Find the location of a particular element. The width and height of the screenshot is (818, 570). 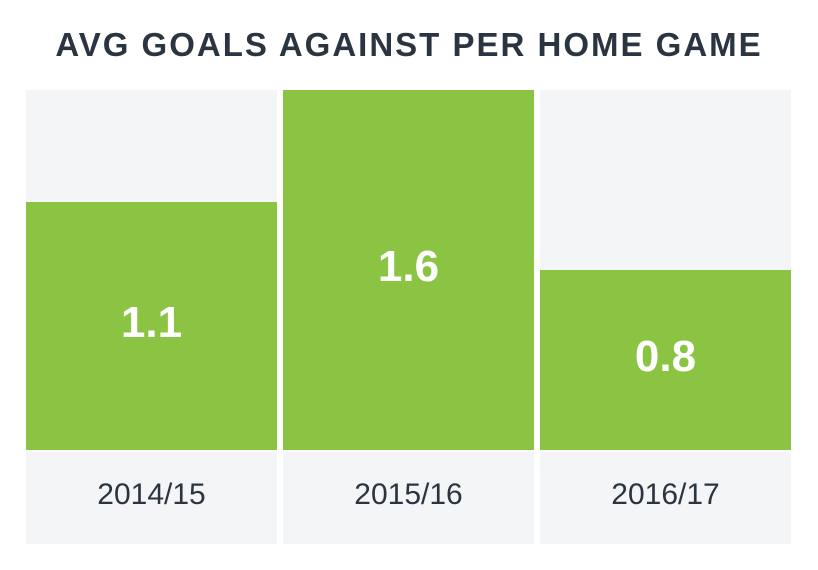

category-label: 2015/16 is located at coordinates (408, 494).